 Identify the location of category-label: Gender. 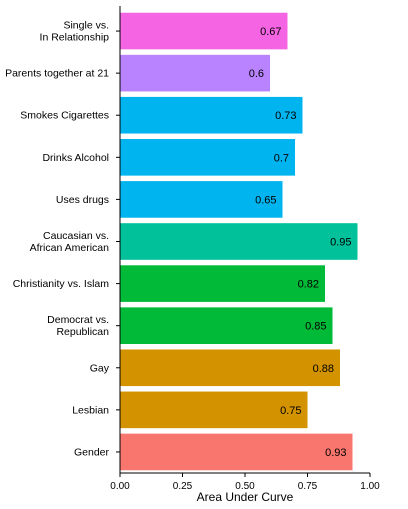
(92, 452).